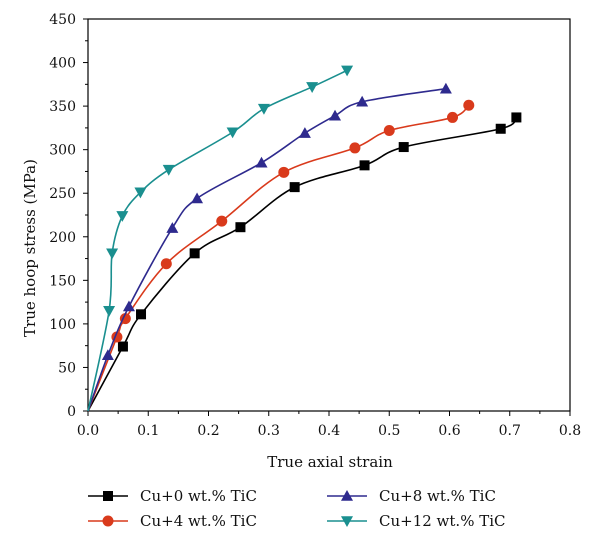 The width and height of the screenshot is (600, 552). Describe the element at coordinates (62, 281) in the screenshot. I see `y-tick-label: 150` at that location.